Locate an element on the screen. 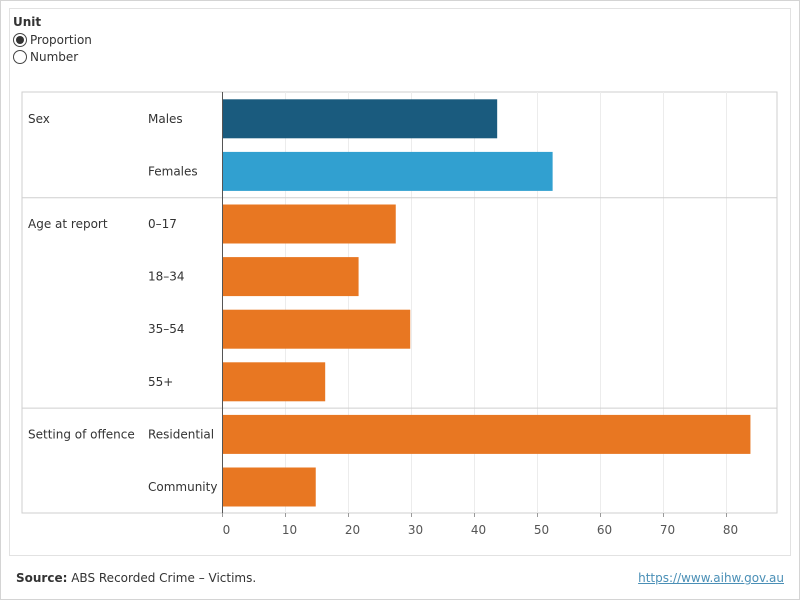 This screenshot has width=800, height=600. source-note: Source: ABS Recorded Crime – Victims. is located at coordinates (136, 578).